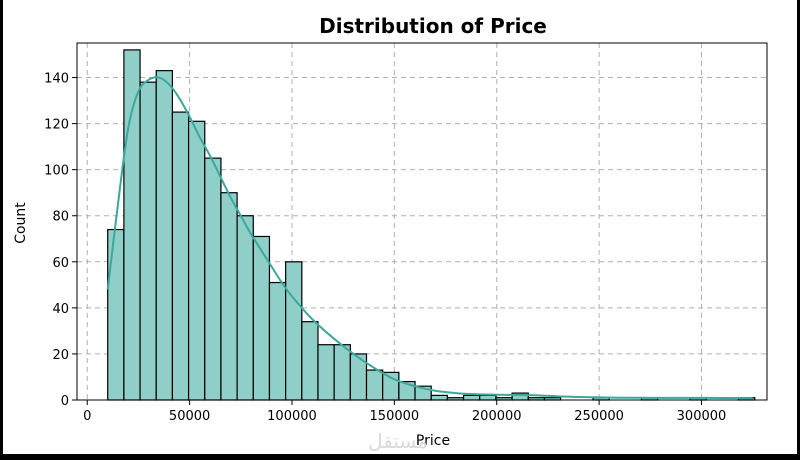  Describe the element at coordinates (395, 416) in the screenshot. I see `x-tick-label: 150000` at that location.